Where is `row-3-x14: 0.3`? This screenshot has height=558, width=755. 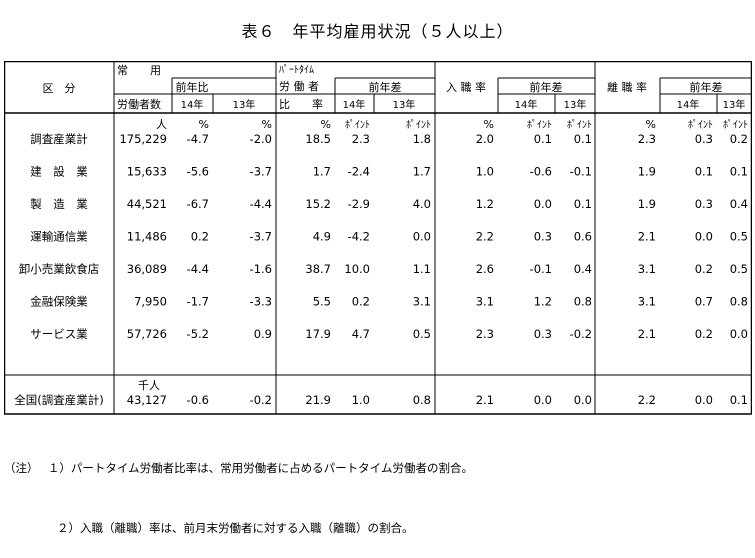 row-3-x14: 0.3 is located at coordinates (704, 204).